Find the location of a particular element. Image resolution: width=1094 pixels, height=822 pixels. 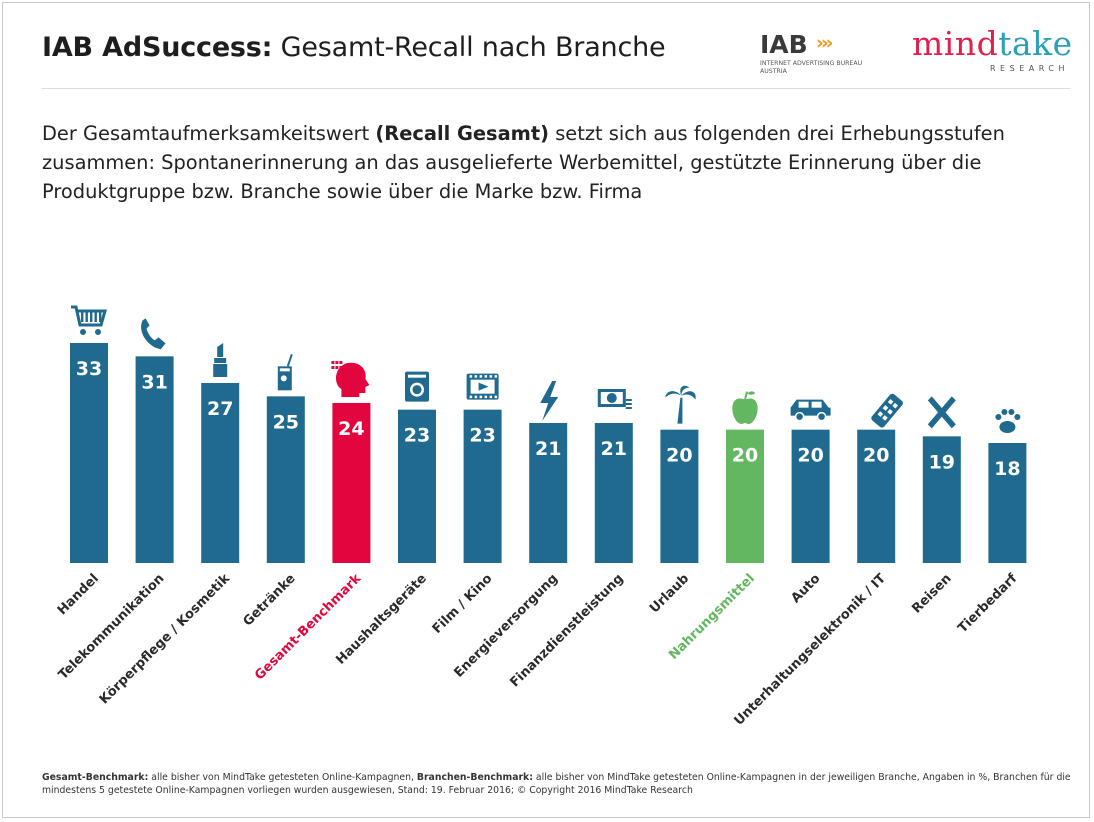

mindtake-logo: mindtake RESEARCH is located at coordinates (992, 52).